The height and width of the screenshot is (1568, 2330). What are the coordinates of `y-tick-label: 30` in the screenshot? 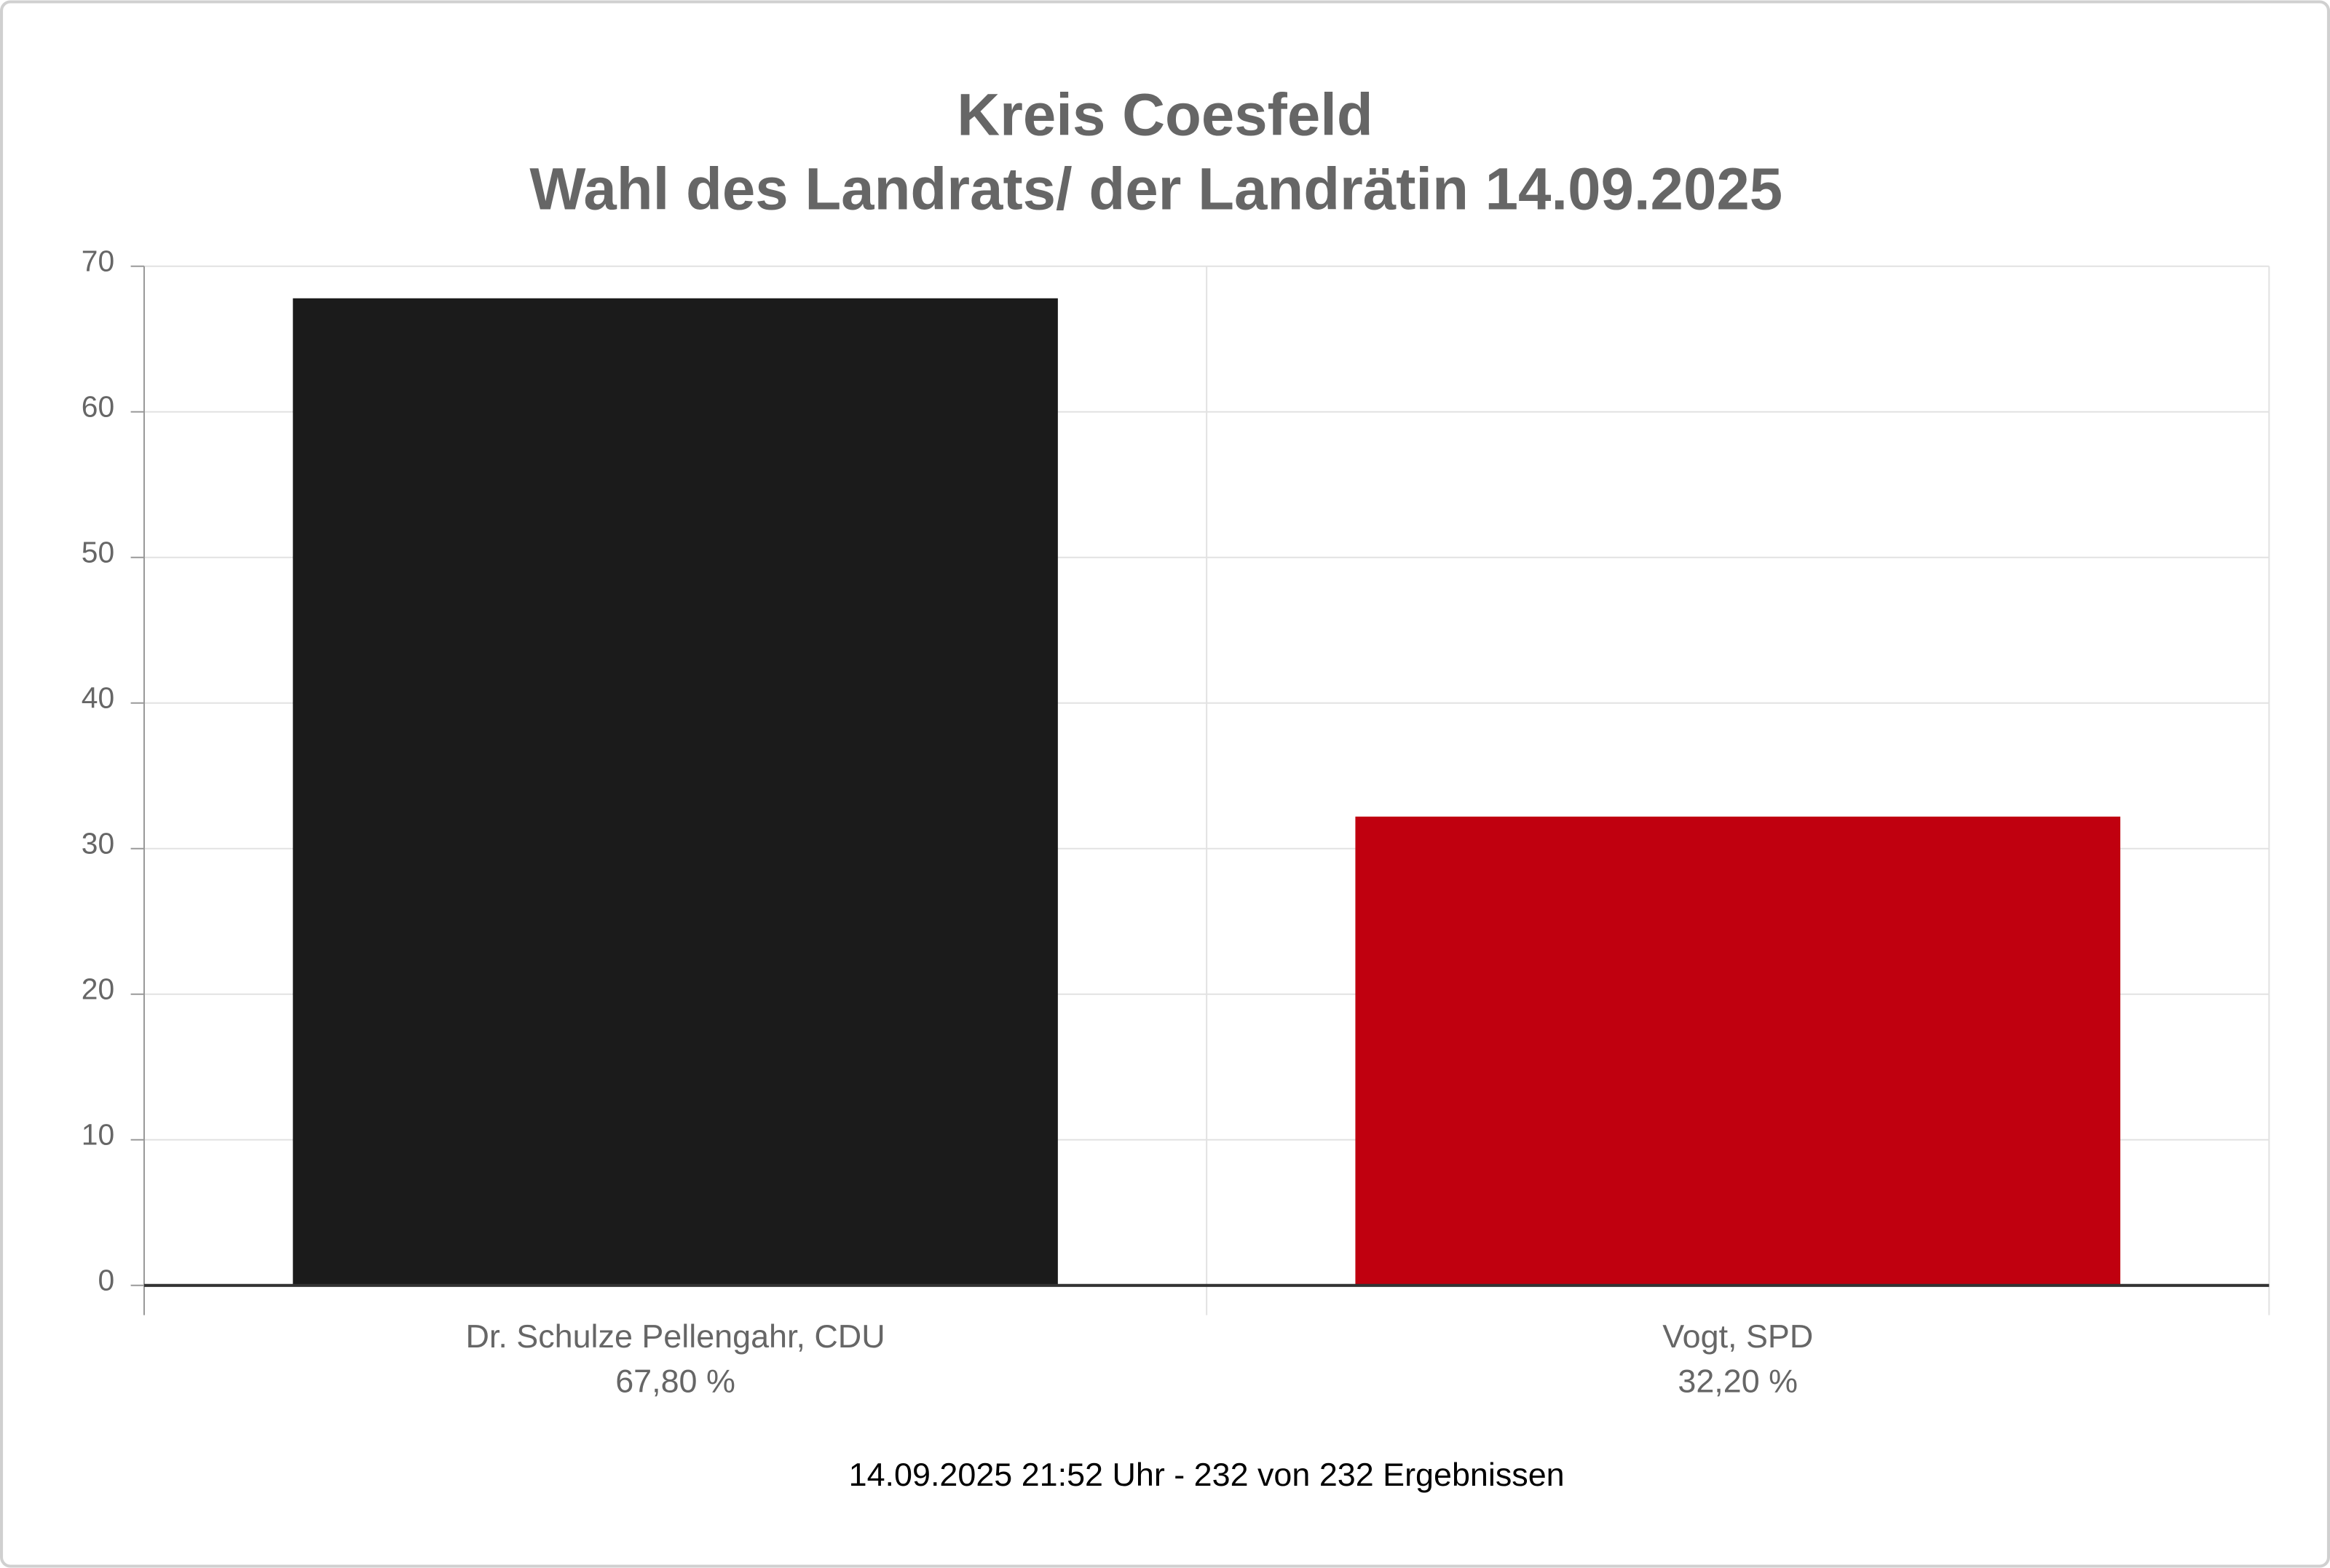 It's located at (98, 843).